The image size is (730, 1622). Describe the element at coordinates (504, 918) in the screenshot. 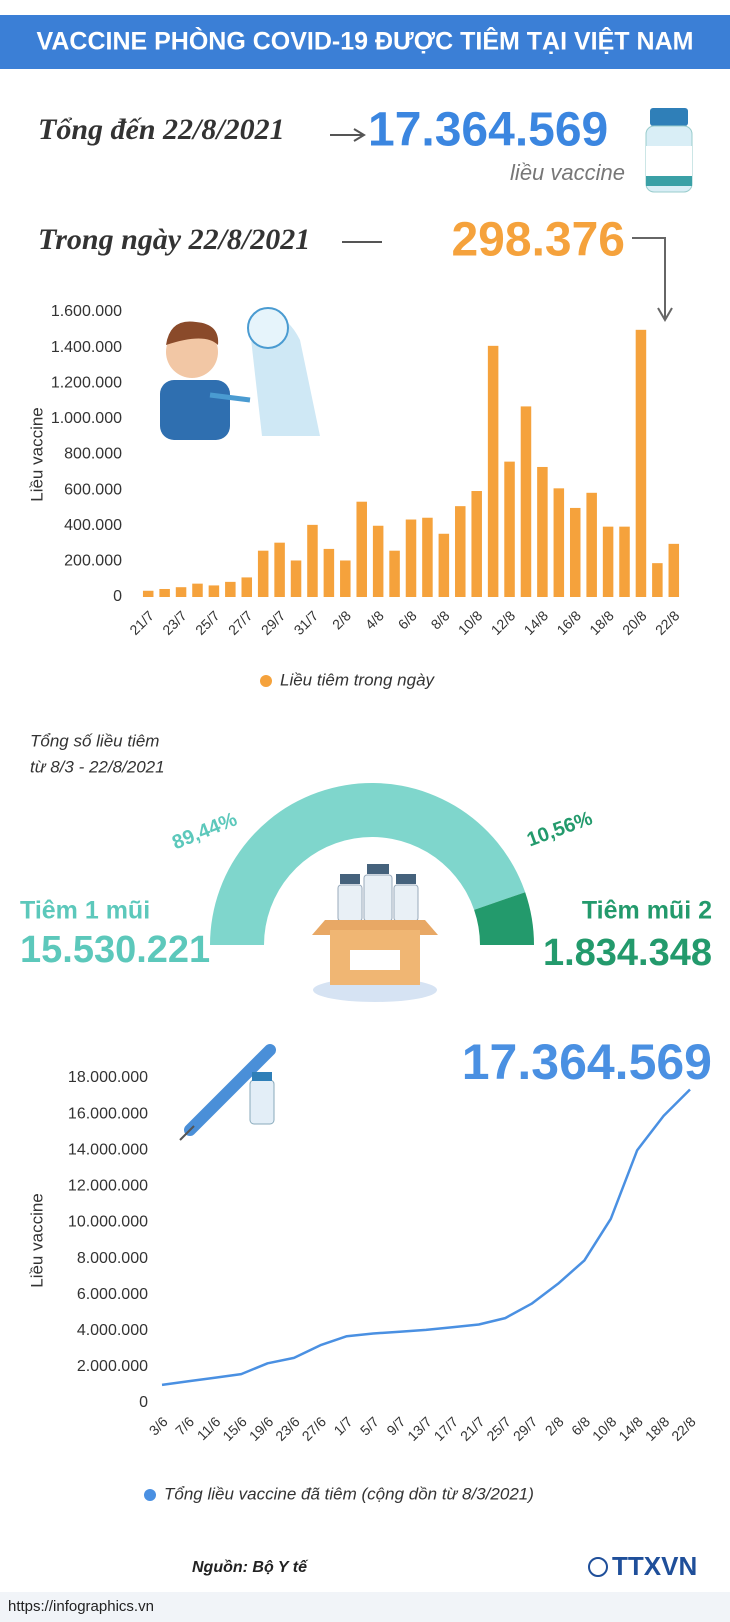

I see `donut-segment` at that location.